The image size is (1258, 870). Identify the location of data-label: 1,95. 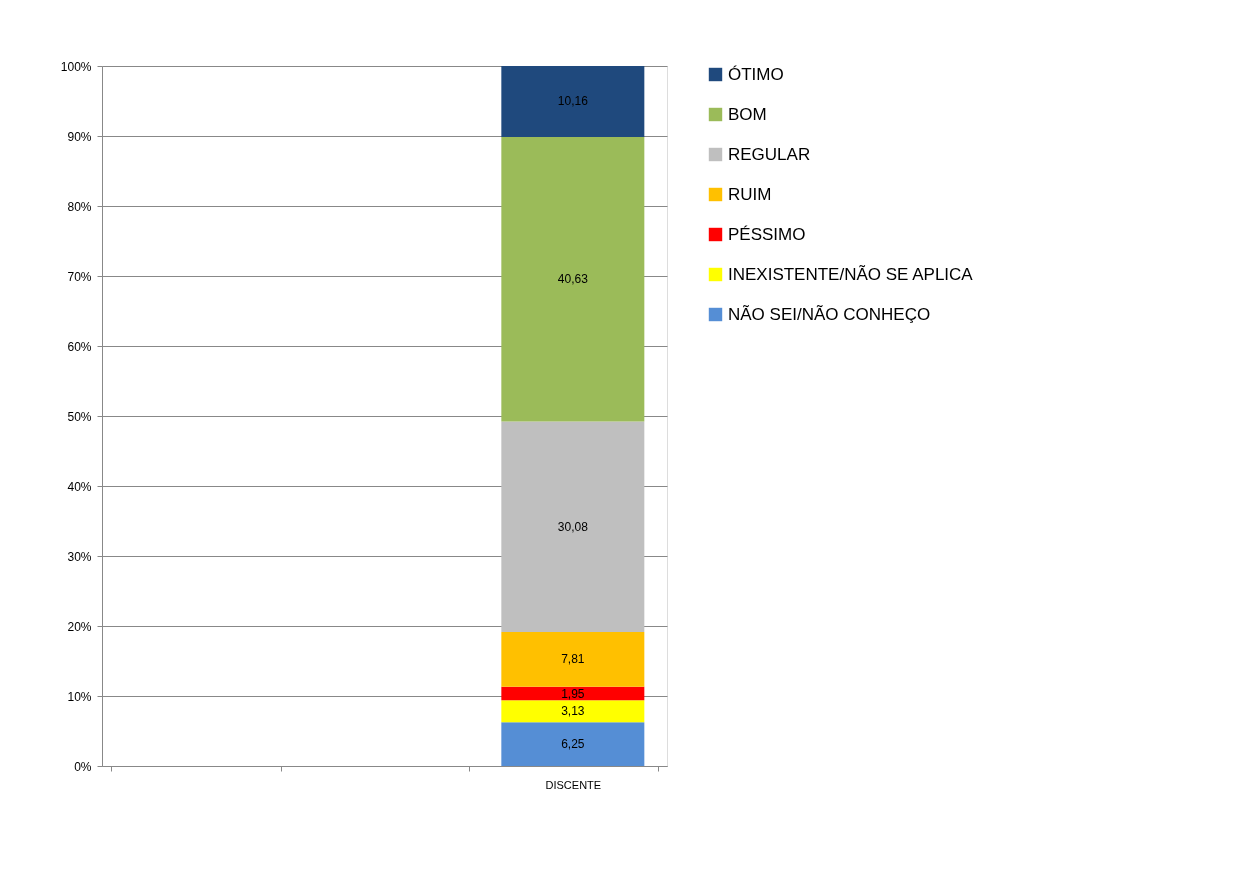
(573, 693).